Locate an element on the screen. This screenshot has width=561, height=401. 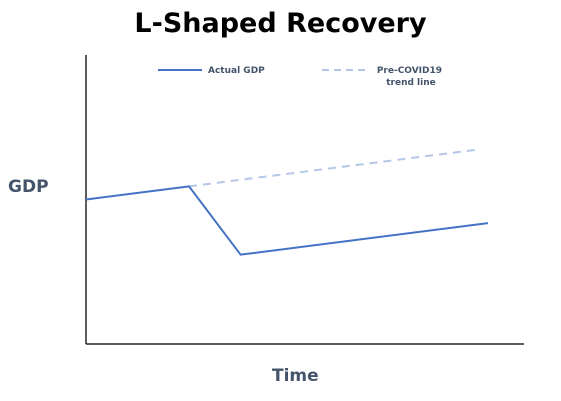
legend-label-trend: Pre-COVID19 trend line is located at coordinates (411, 77).